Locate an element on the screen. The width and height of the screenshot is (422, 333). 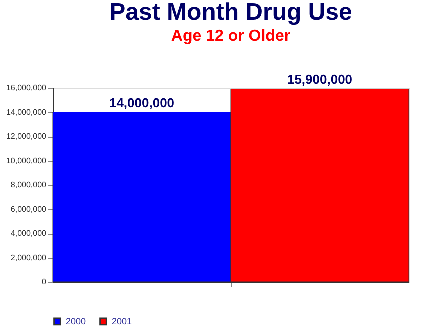
y-tick-label: 12,000,000 is located at coordinates (27, 136).